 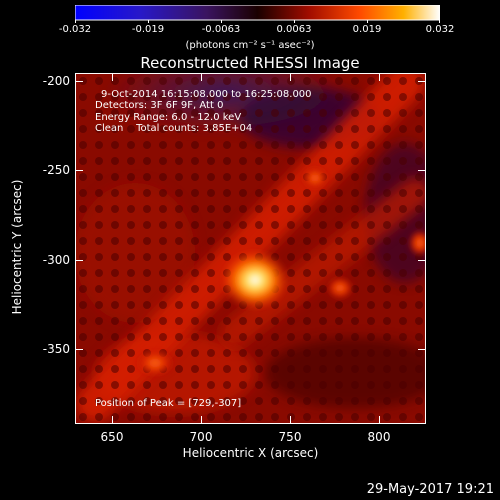 What do you see at coordinates (257, 14) in the screenshot?
I see `colorbar` at bounding box center [257, 14].